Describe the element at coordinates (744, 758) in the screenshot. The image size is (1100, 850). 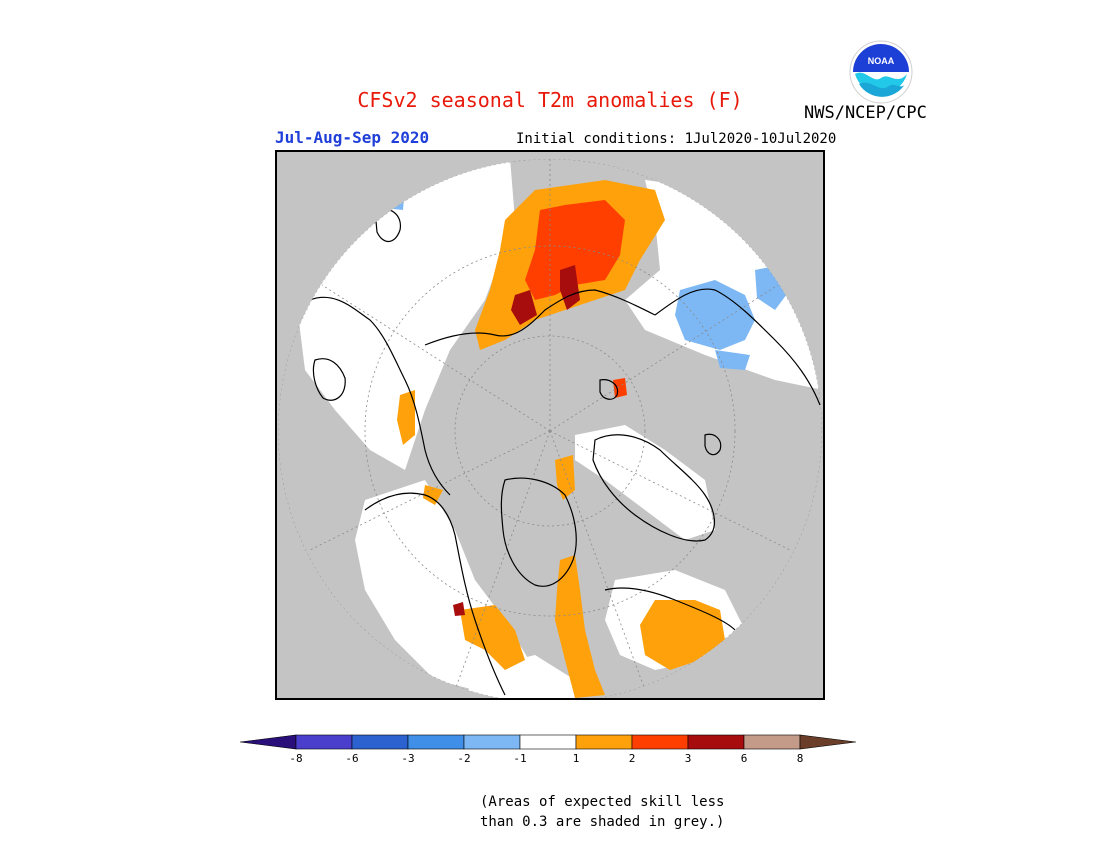
I see `colorbar-tick-label: 6` at that location.